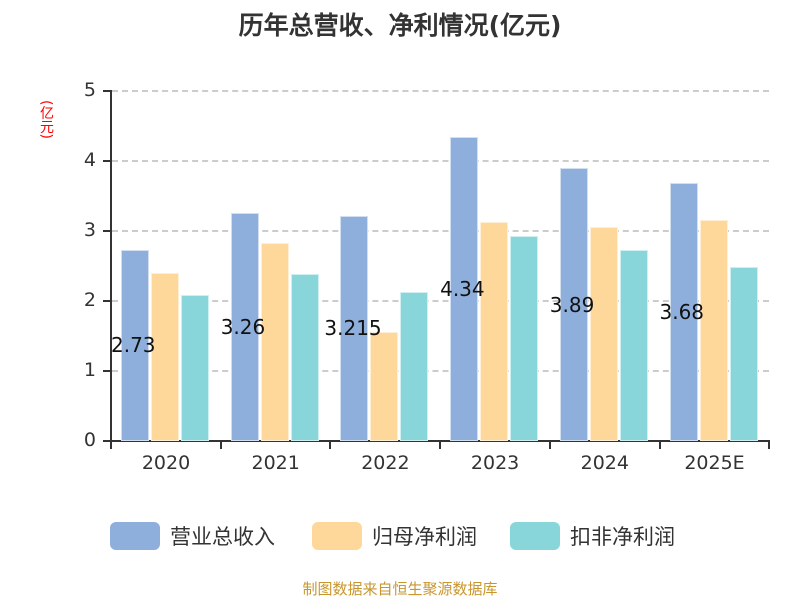 This screenshot has width=800, height=600. I want to click on legend-item: 归母净利润, so click(394, 536).